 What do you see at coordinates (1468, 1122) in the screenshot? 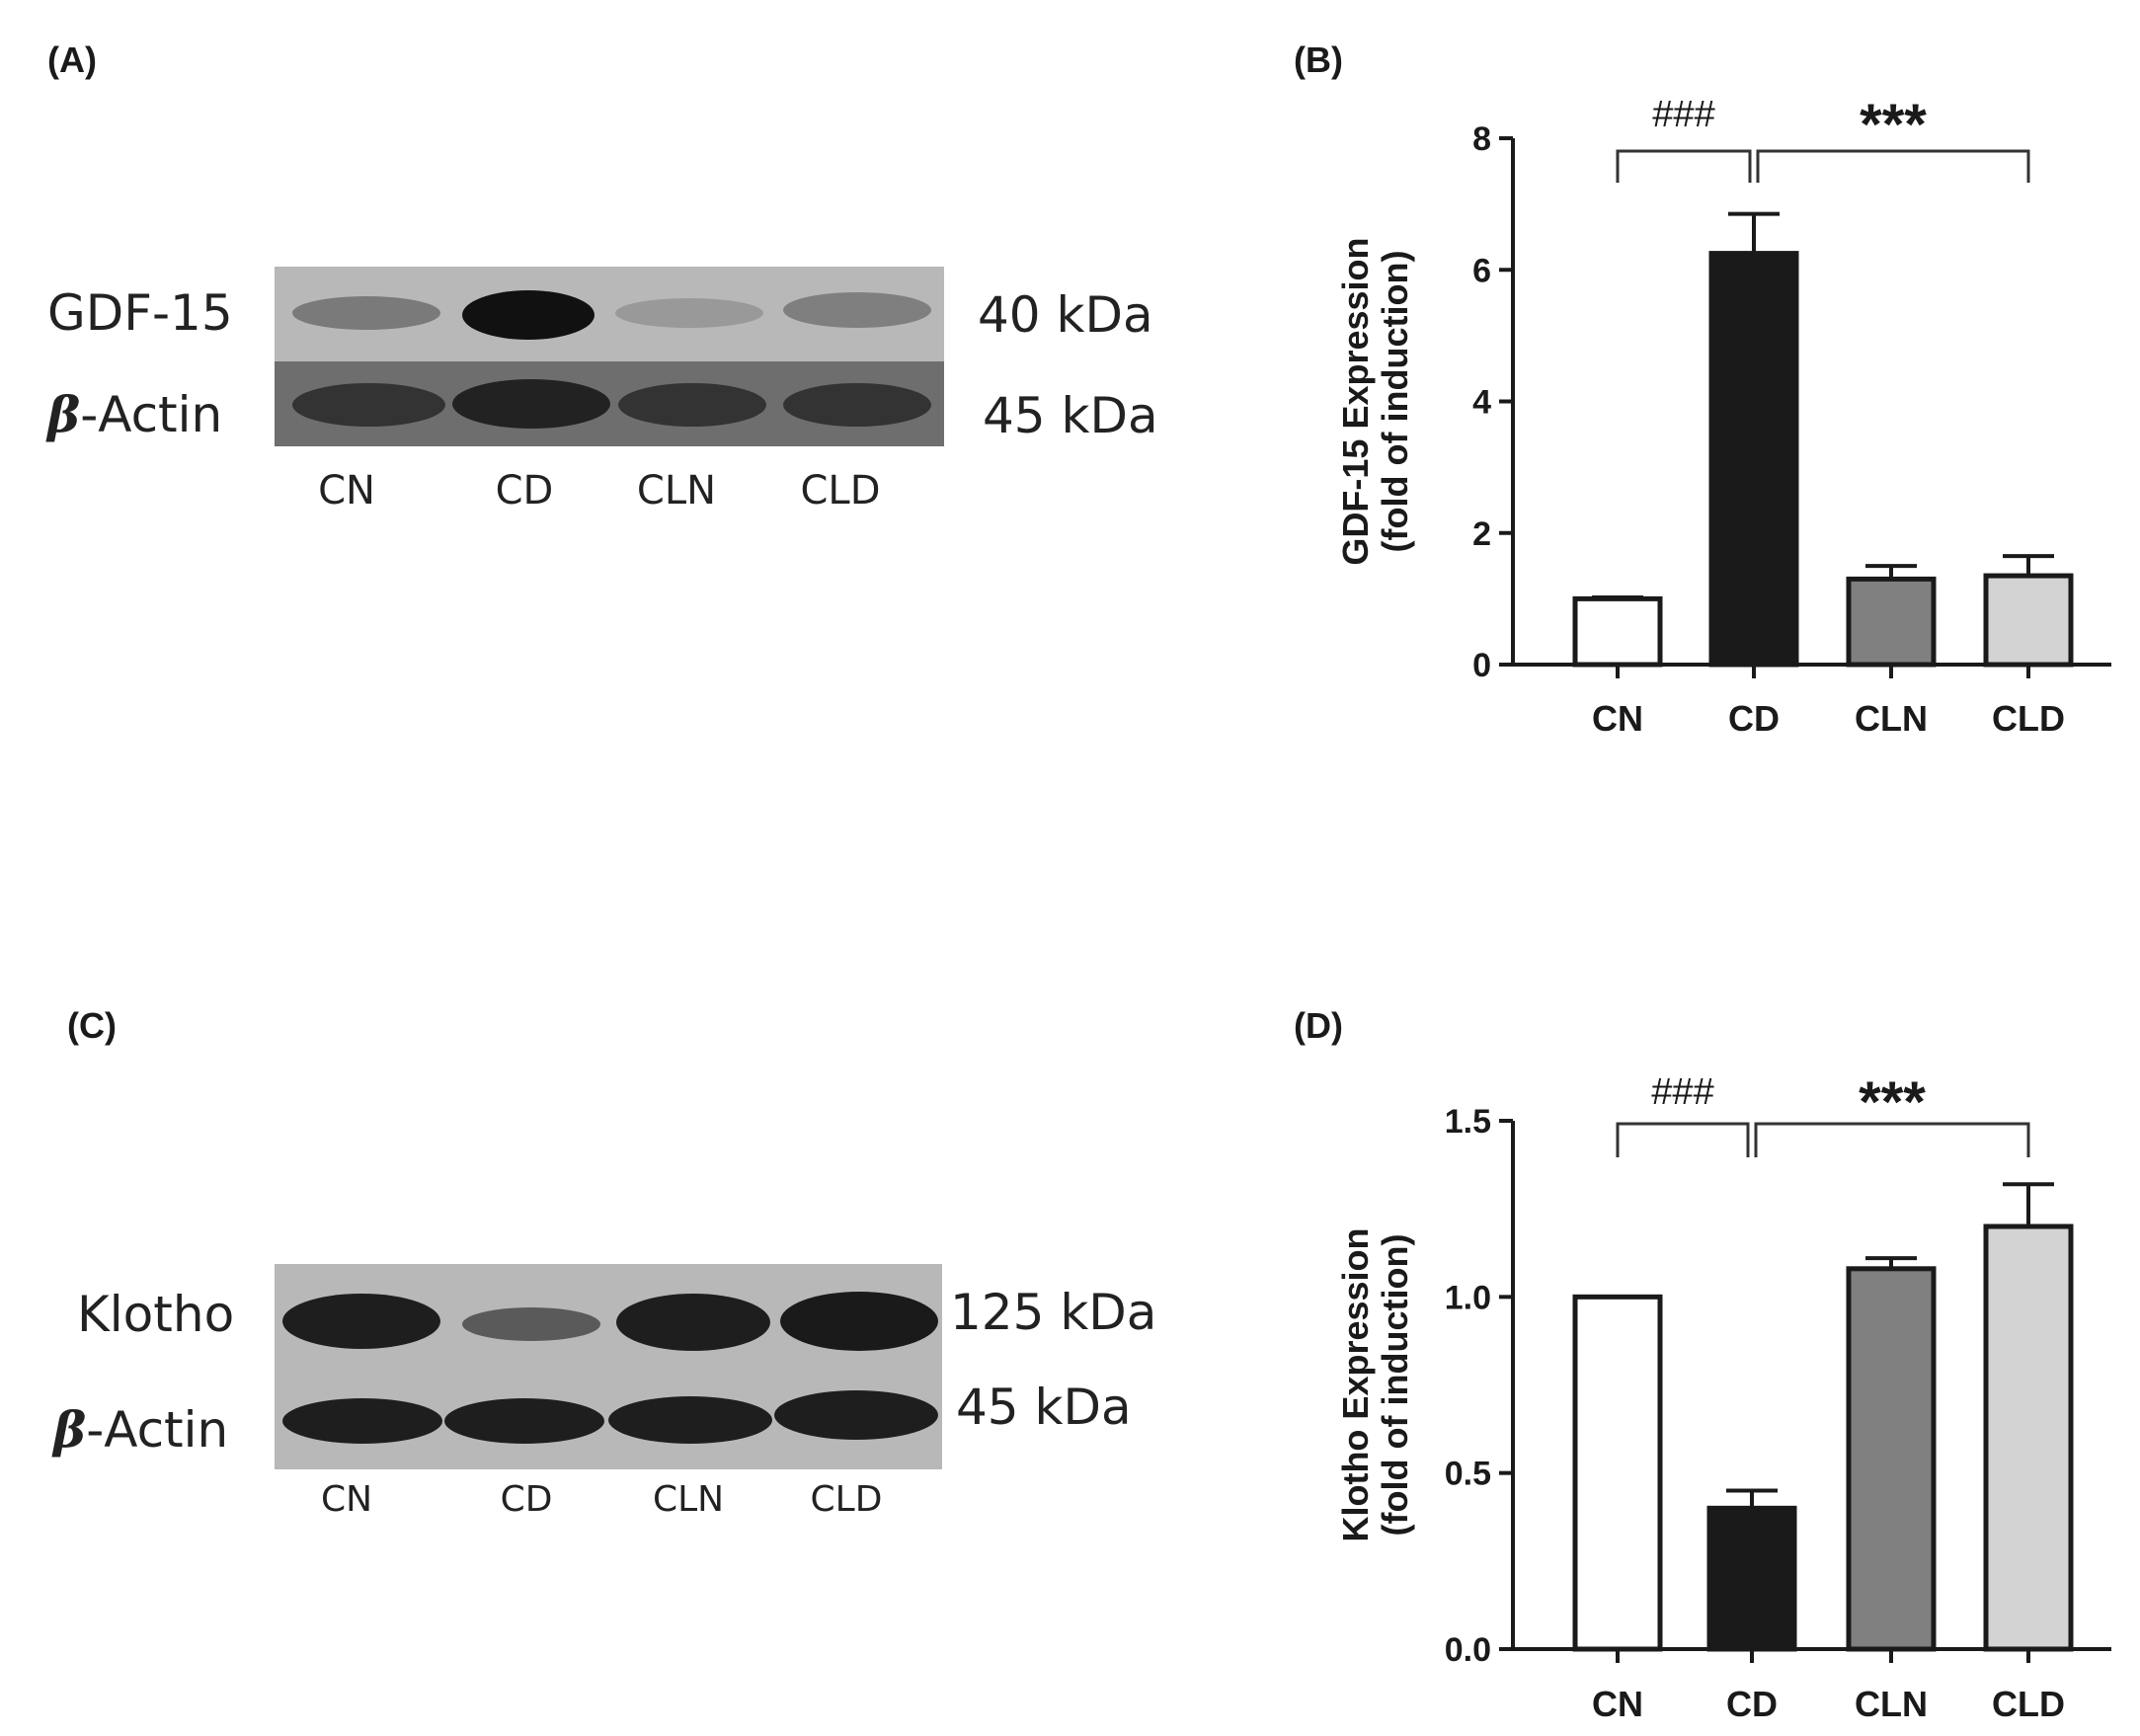
I see `y-tick-label: 1.5` at bounding box center [1468, 1122].